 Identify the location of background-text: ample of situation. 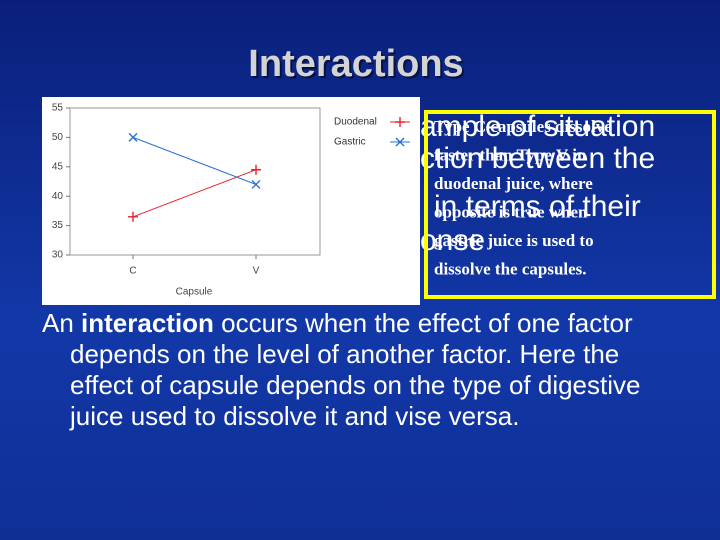
(537, 126).